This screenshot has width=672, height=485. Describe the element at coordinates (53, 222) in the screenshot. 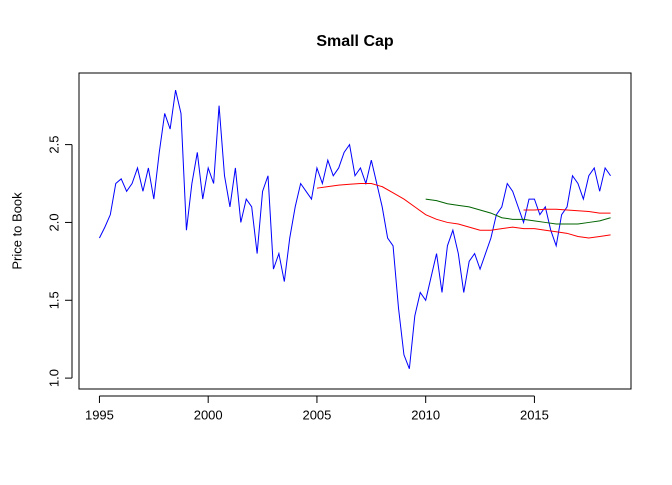

I see `y-tick-label: 2.0` at that location.